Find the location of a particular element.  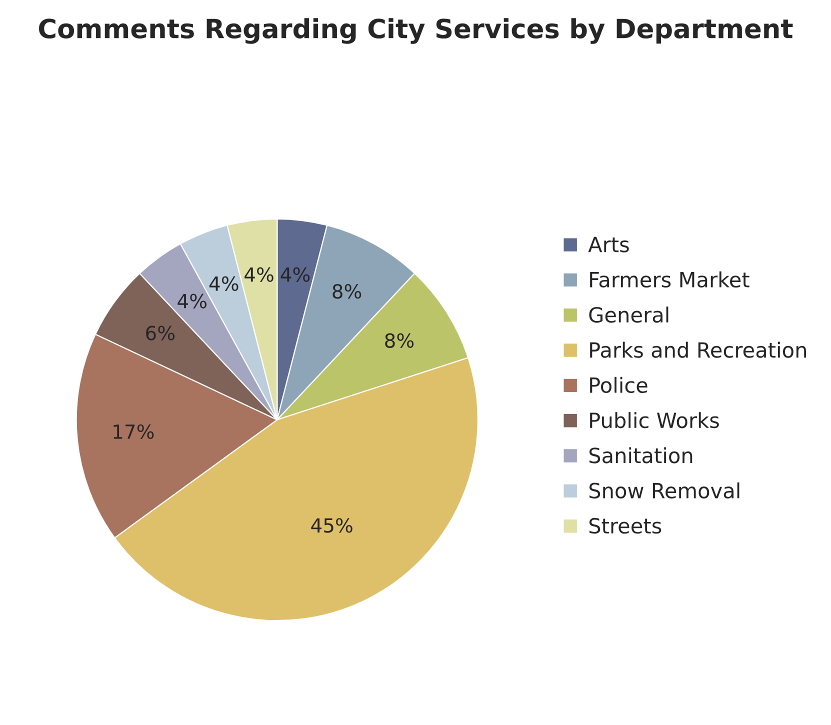

legend-label: Snow Removal is located at coordinates (664, 490).